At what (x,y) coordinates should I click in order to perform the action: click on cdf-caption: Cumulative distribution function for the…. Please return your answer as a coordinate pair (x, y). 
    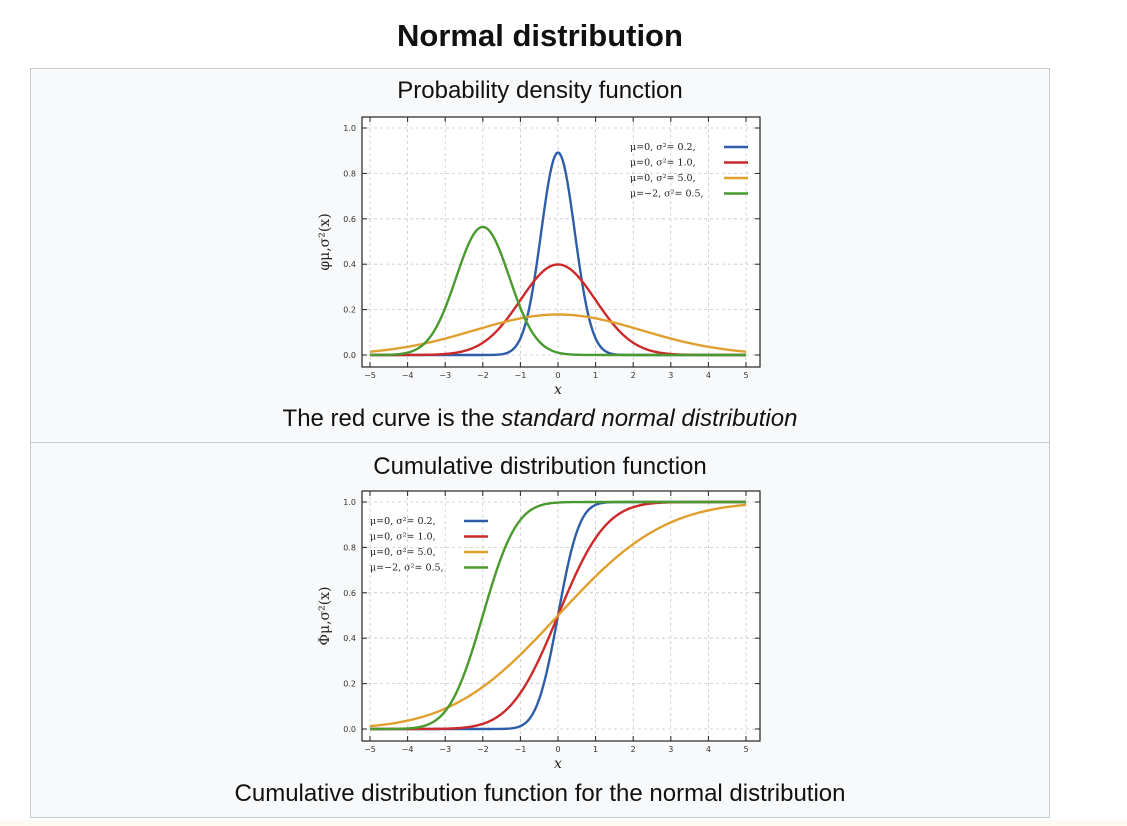
    Looking at the image, I should click on (540, 793).